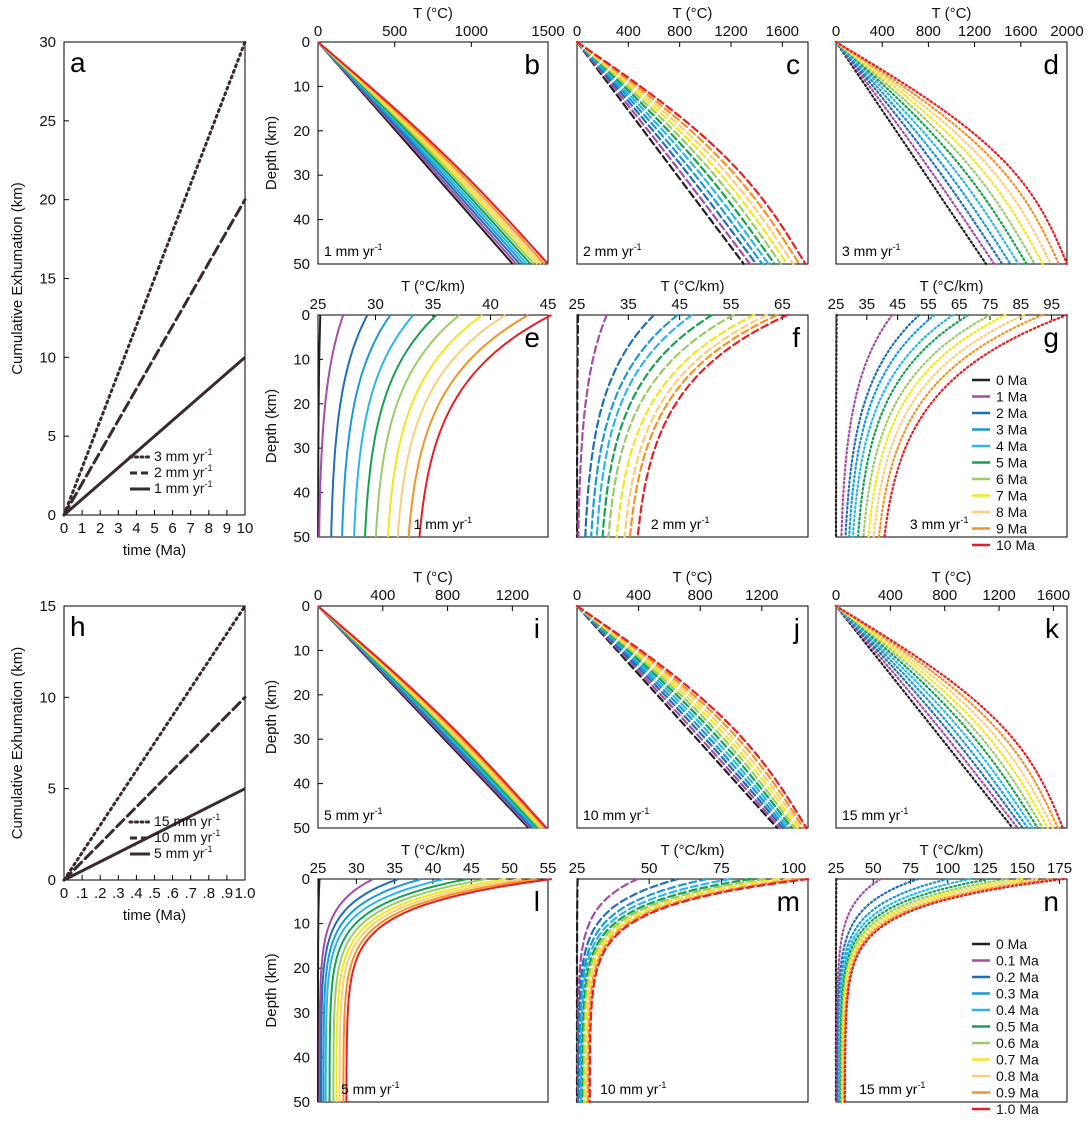 This screenshot has height=1129, width=1090. Describe the element at coordinates (301, 828) in the screenshot. I see `y-tick-label: 50` at that location.